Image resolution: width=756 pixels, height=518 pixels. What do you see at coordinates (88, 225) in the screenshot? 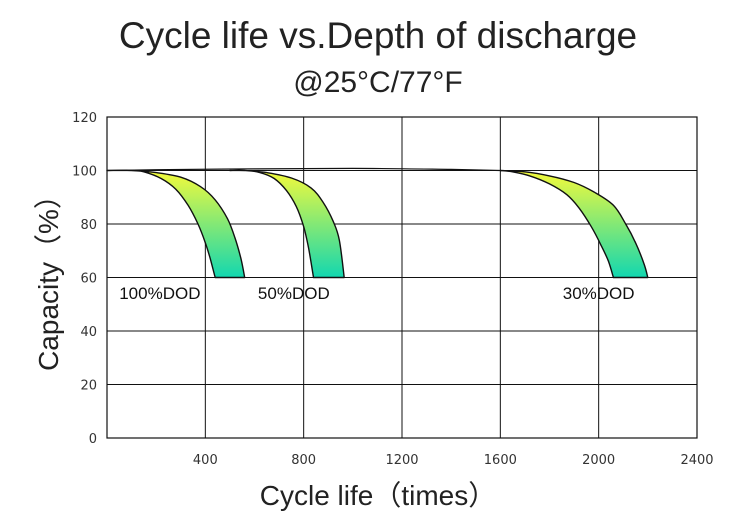
I see `y-tick-label: 80` at bounding box center [88, 225].